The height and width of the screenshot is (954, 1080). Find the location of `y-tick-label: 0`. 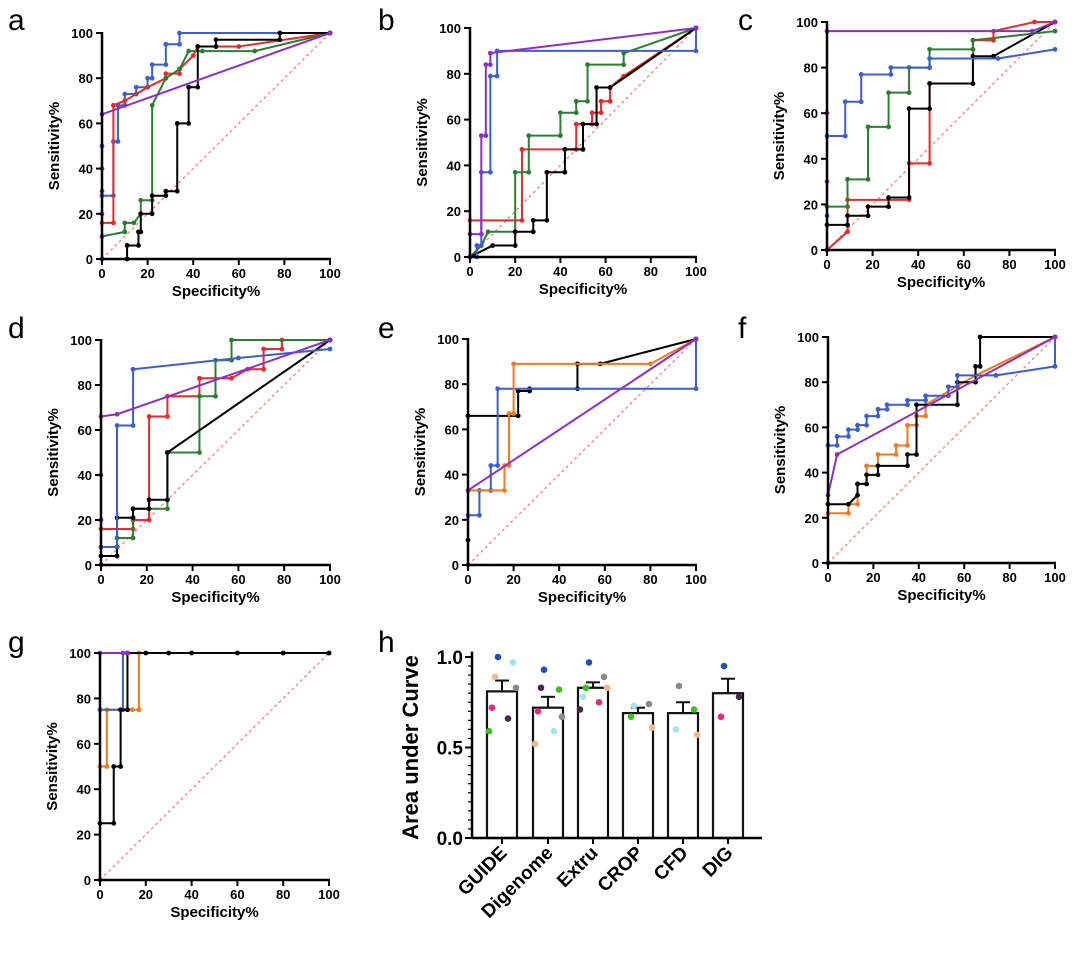

y-tick-label: 0 is located at coordinates (455, 565).